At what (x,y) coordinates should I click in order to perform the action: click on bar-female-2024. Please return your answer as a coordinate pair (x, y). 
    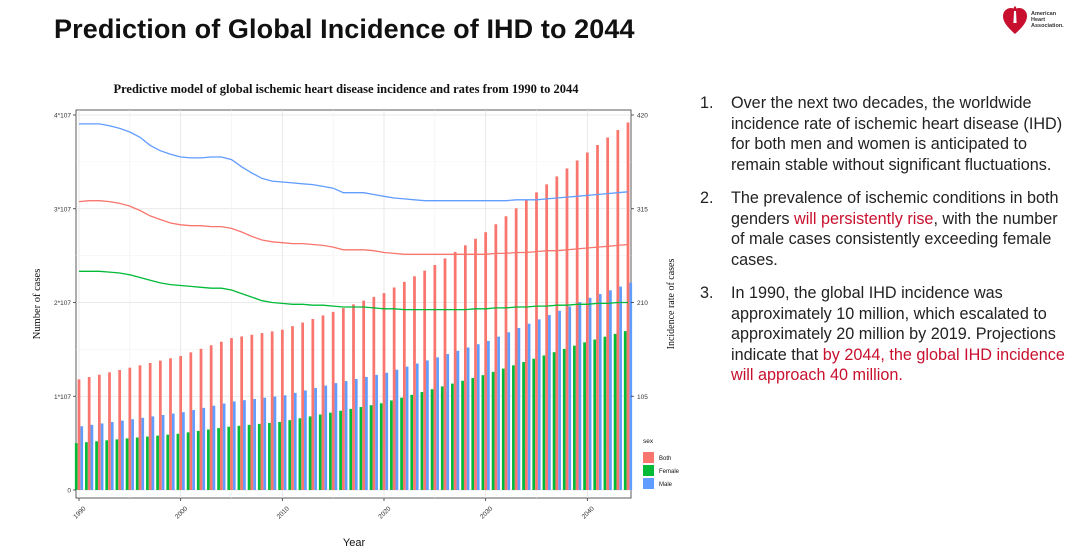
    Looking at the image, I should click on (422, 441).